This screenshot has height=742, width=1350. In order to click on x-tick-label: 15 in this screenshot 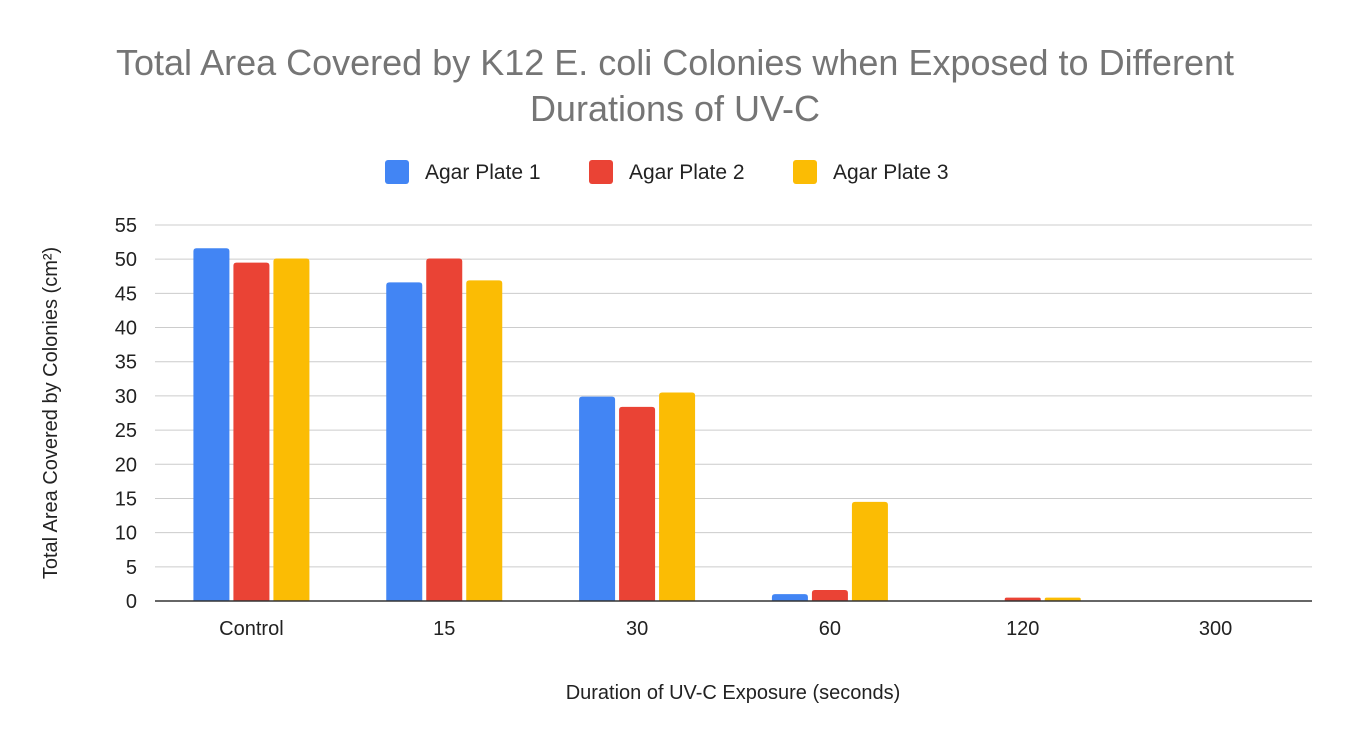, I will do `click(444, 629)`.